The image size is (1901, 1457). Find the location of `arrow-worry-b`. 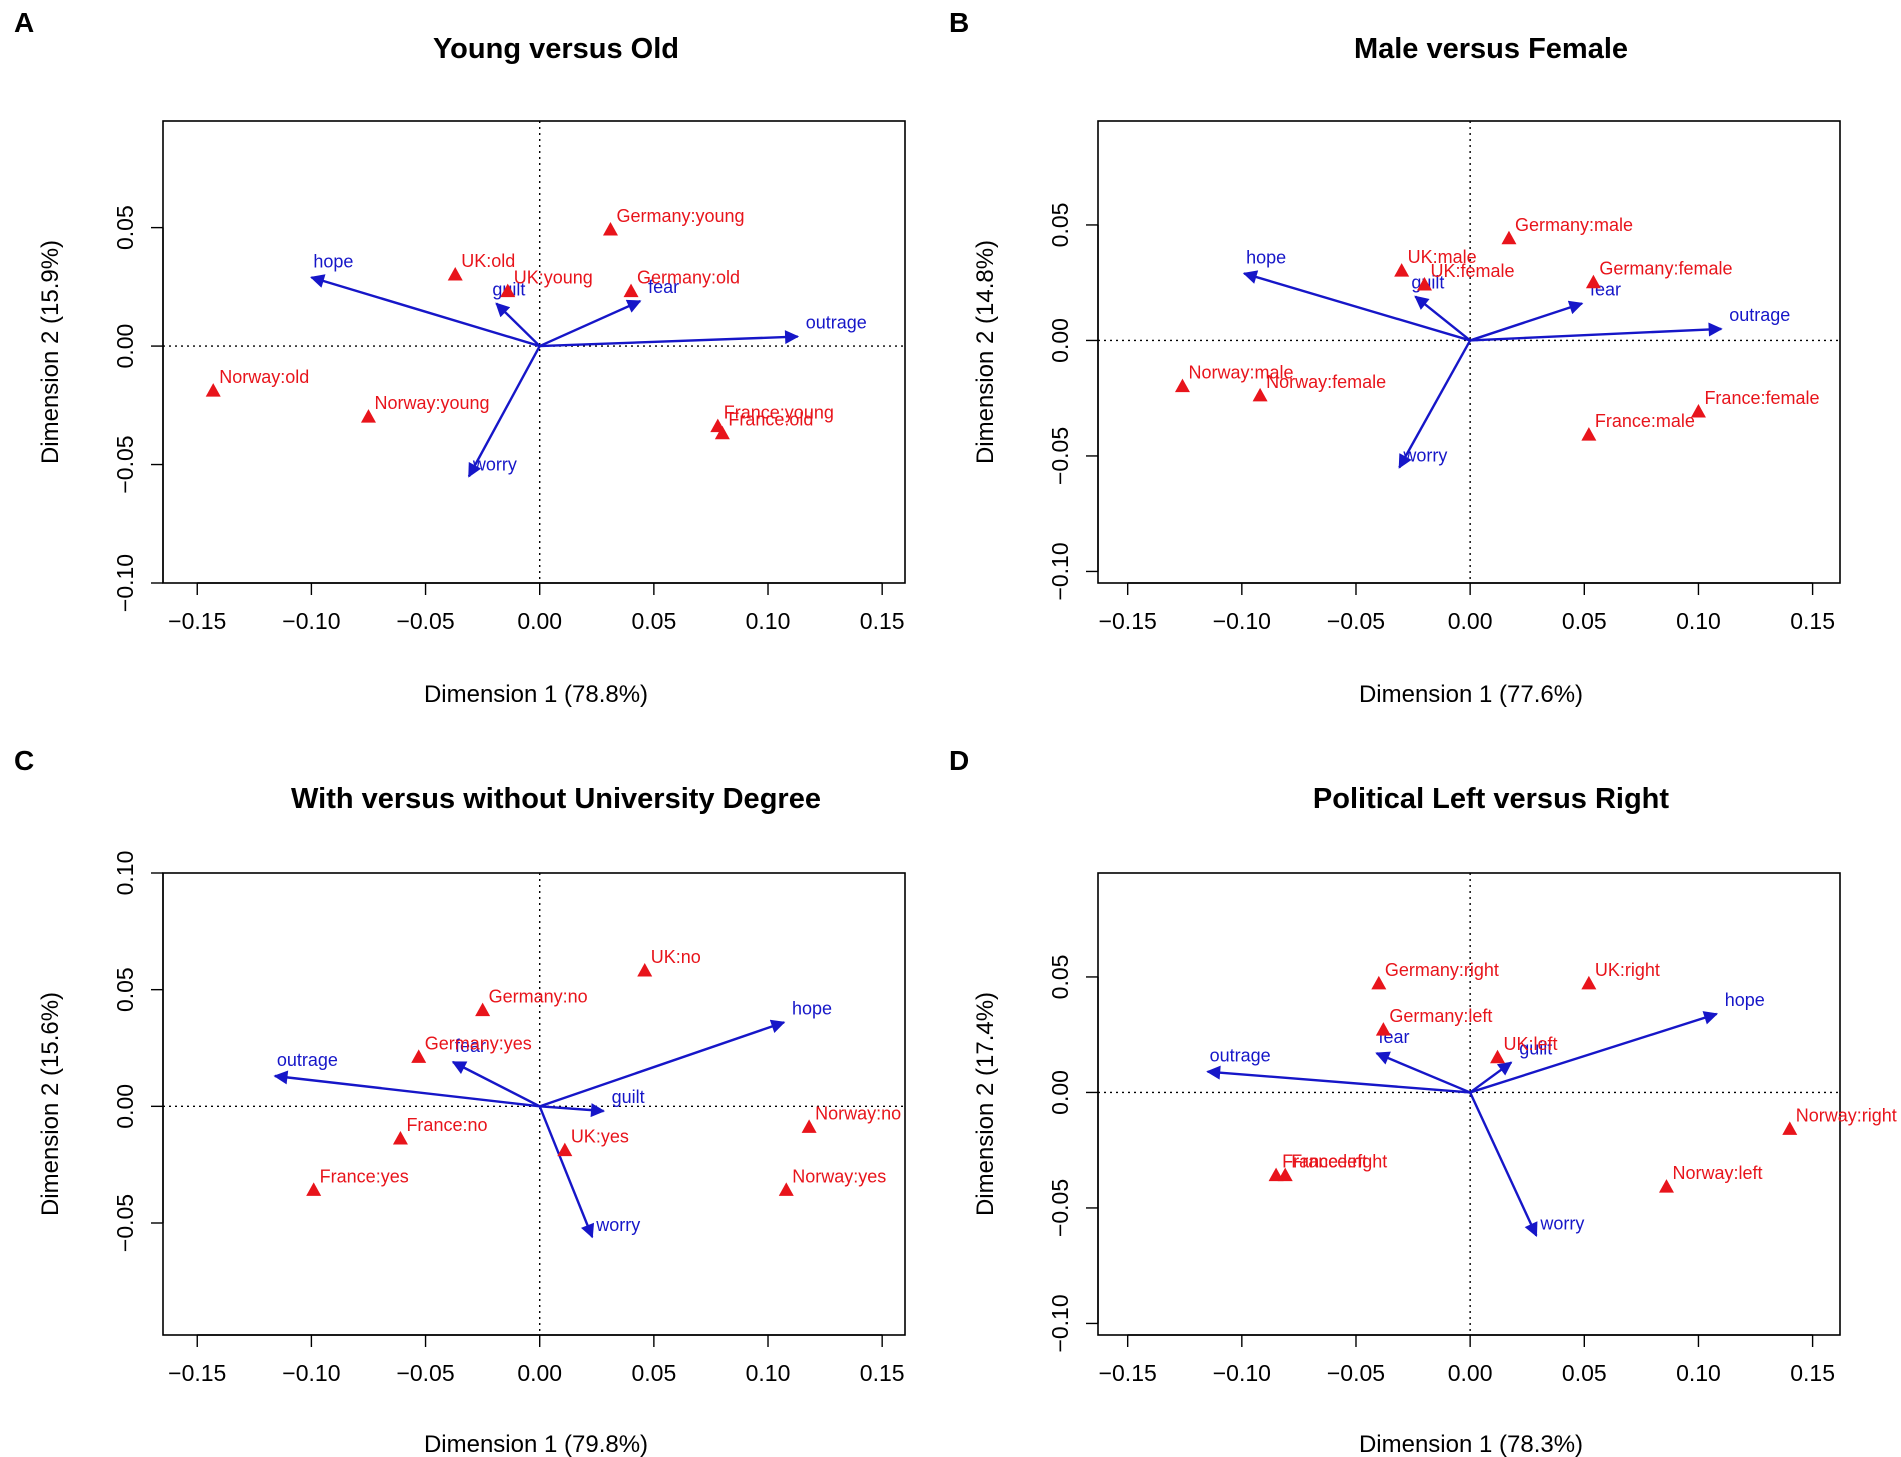

arrow-worry-b is located at coordinates (1435, 404).